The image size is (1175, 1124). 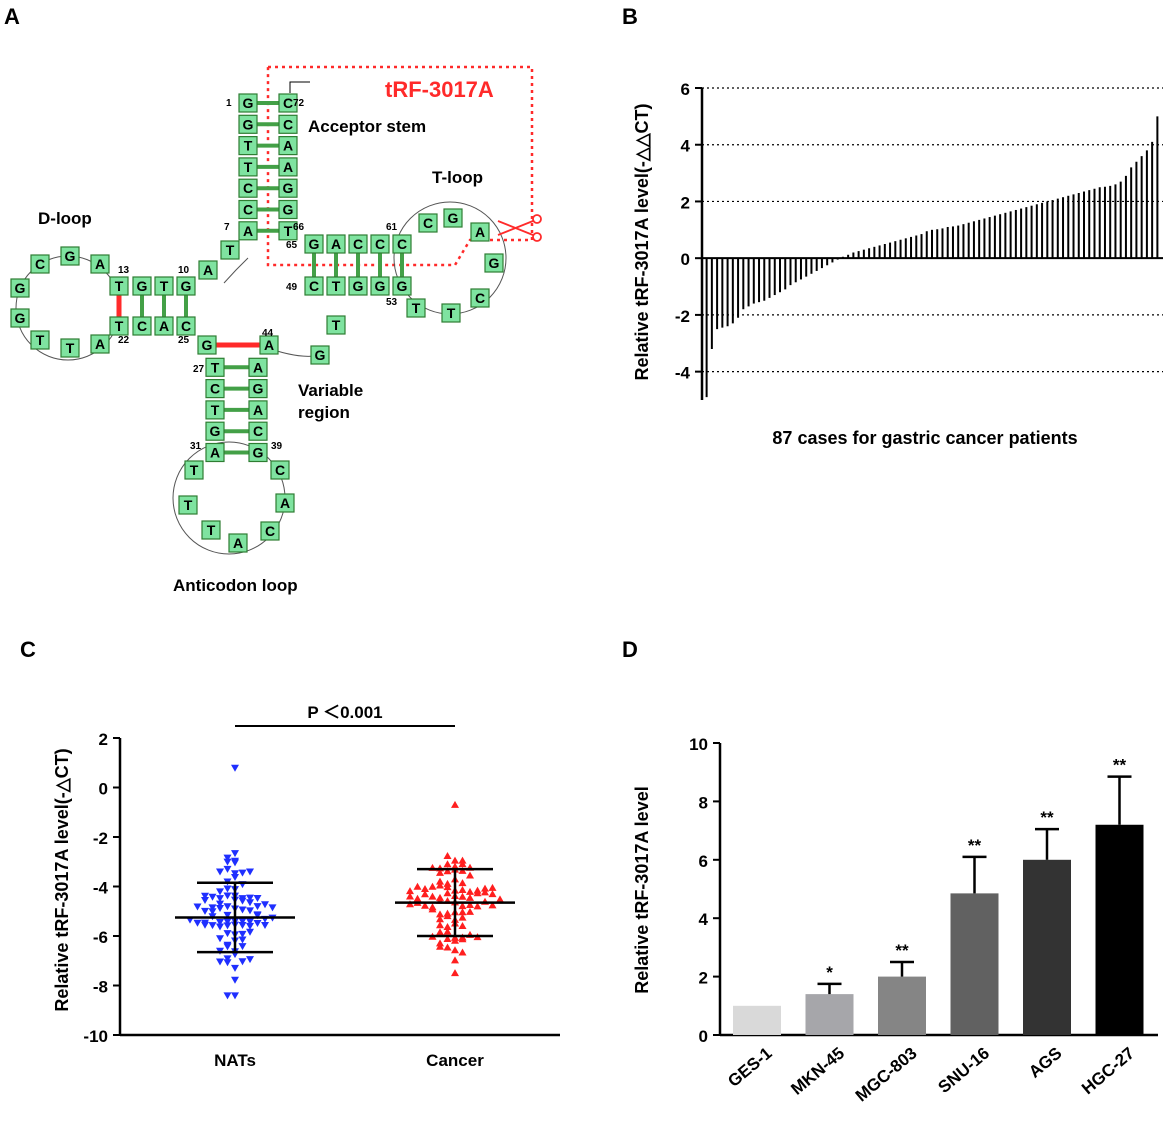 What do you see at coordinates (685, 202) in the screenshot?
I see `y-tick-label: 2` at bounding box center [685, 202].